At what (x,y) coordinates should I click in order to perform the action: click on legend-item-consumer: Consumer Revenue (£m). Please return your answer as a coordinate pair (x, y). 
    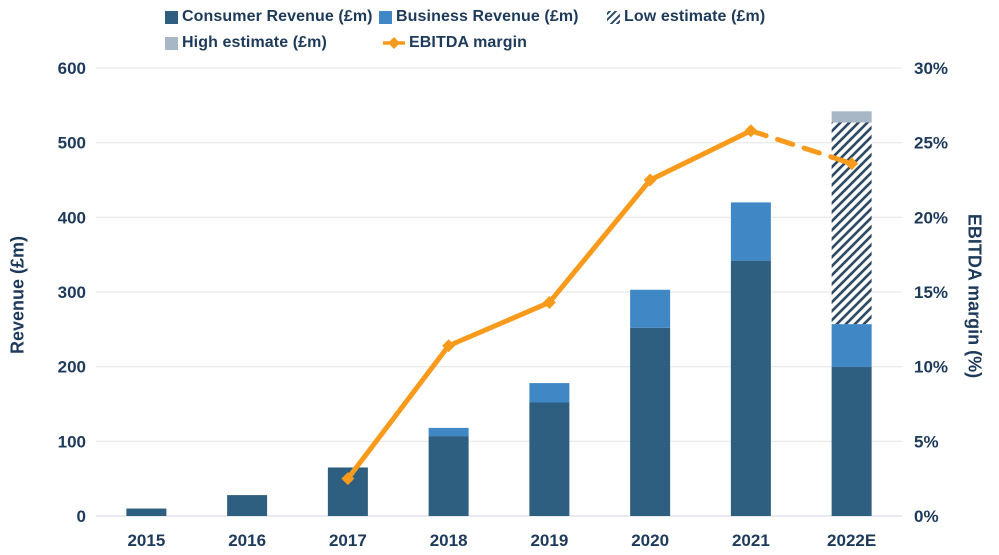
    Looking at the image, I should click on (269, 17).